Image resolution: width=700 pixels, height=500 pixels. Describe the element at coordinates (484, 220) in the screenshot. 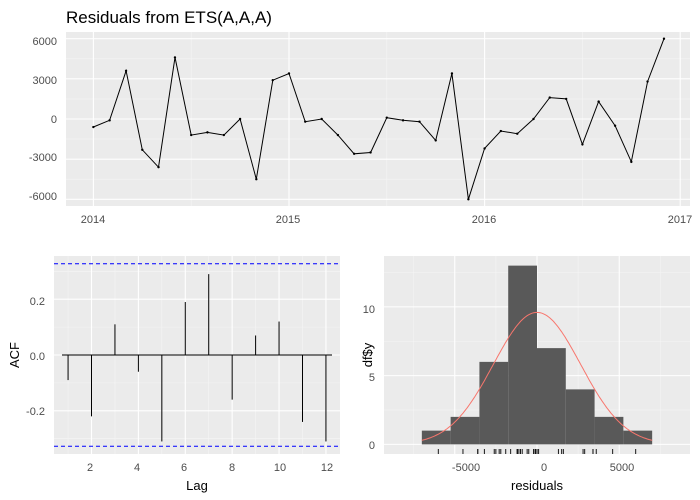

I see `x-tick-label: 2016` at that location.